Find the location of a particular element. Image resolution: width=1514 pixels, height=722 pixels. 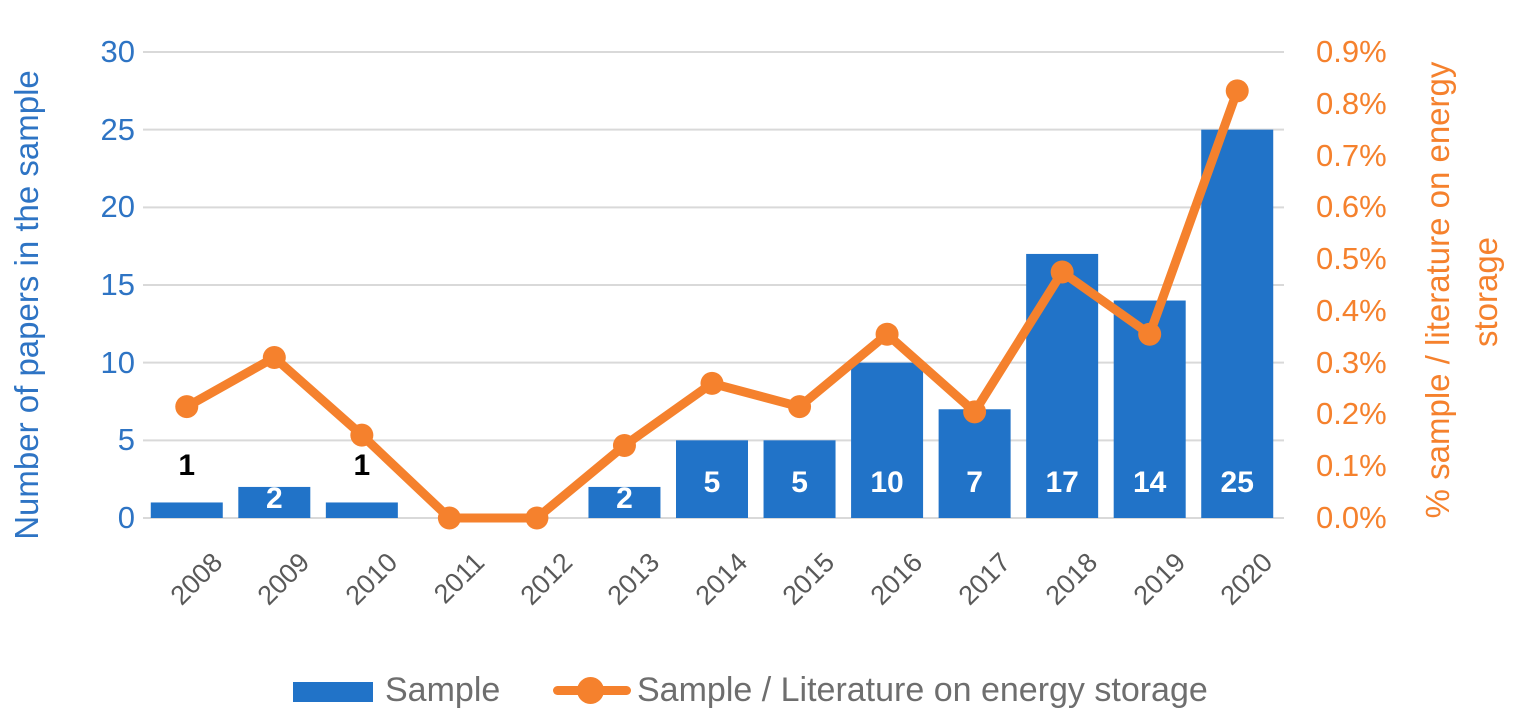

right-tick-0.5%: 0.5% is located at coordinates (1351, 259).